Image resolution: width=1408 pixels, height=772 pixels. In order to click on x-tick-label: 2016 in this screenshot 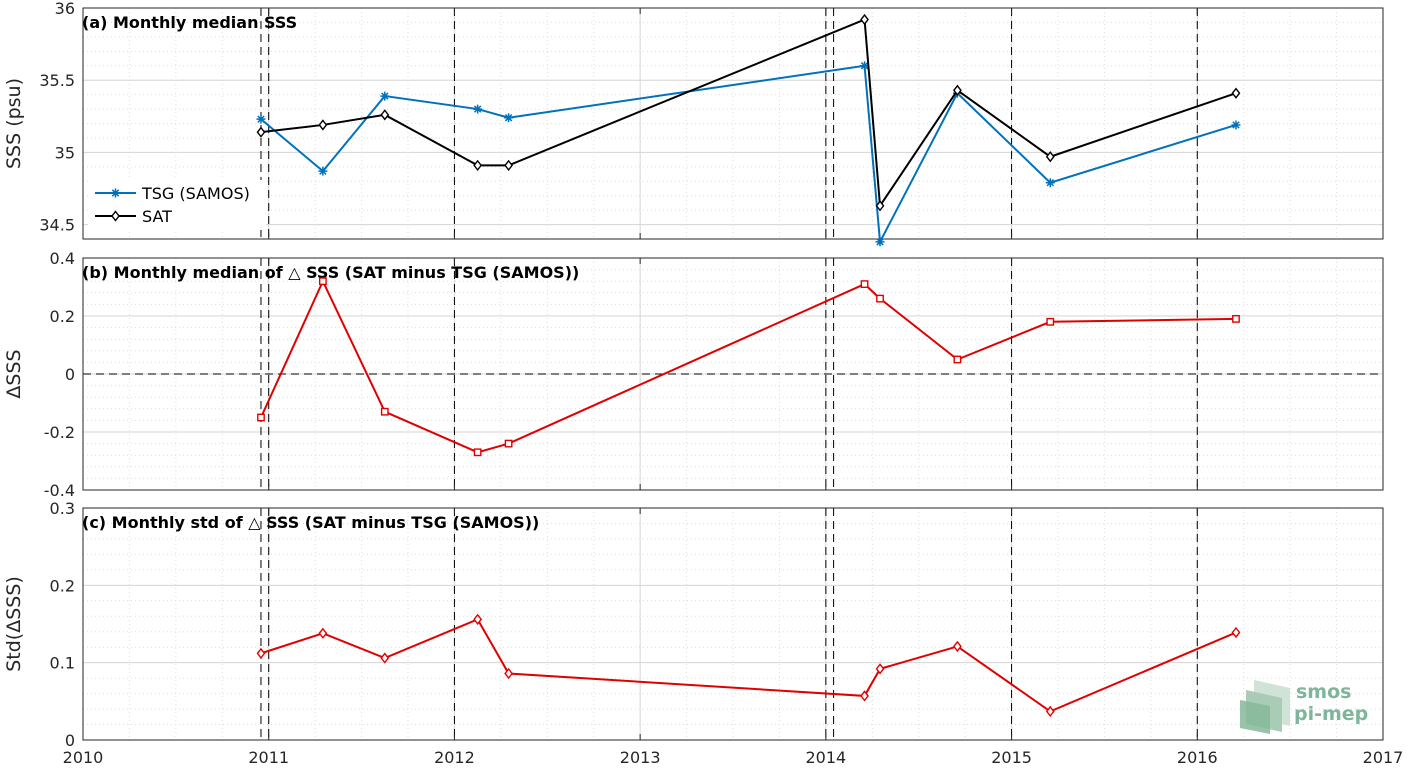, I will do `click(1197, 757)`.